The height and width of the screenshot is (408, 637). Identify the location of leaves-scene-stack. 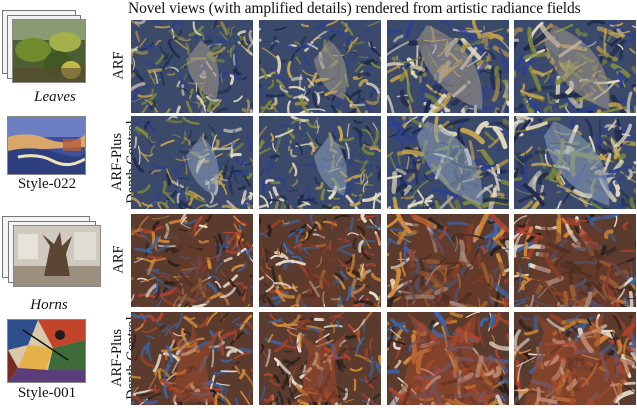
(54, 47).